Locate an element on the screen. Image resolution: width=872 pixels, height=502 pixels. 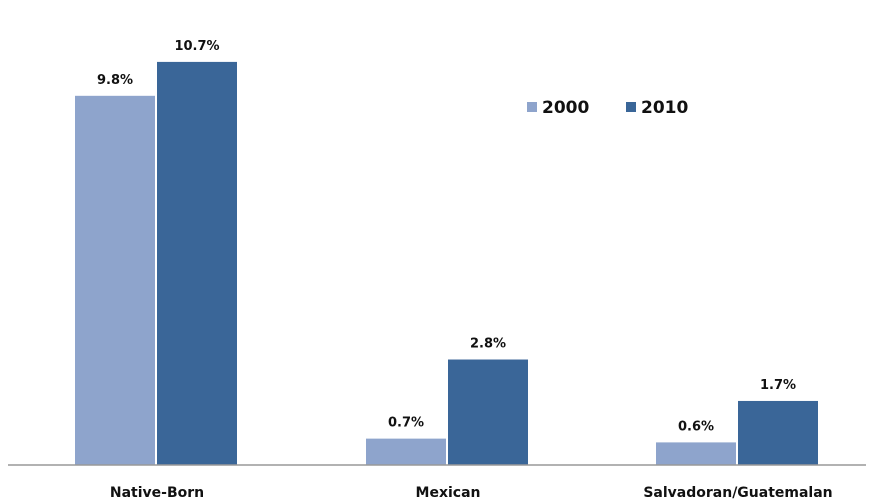
bar-native-born-2010 is located at coordinates (197, 263).